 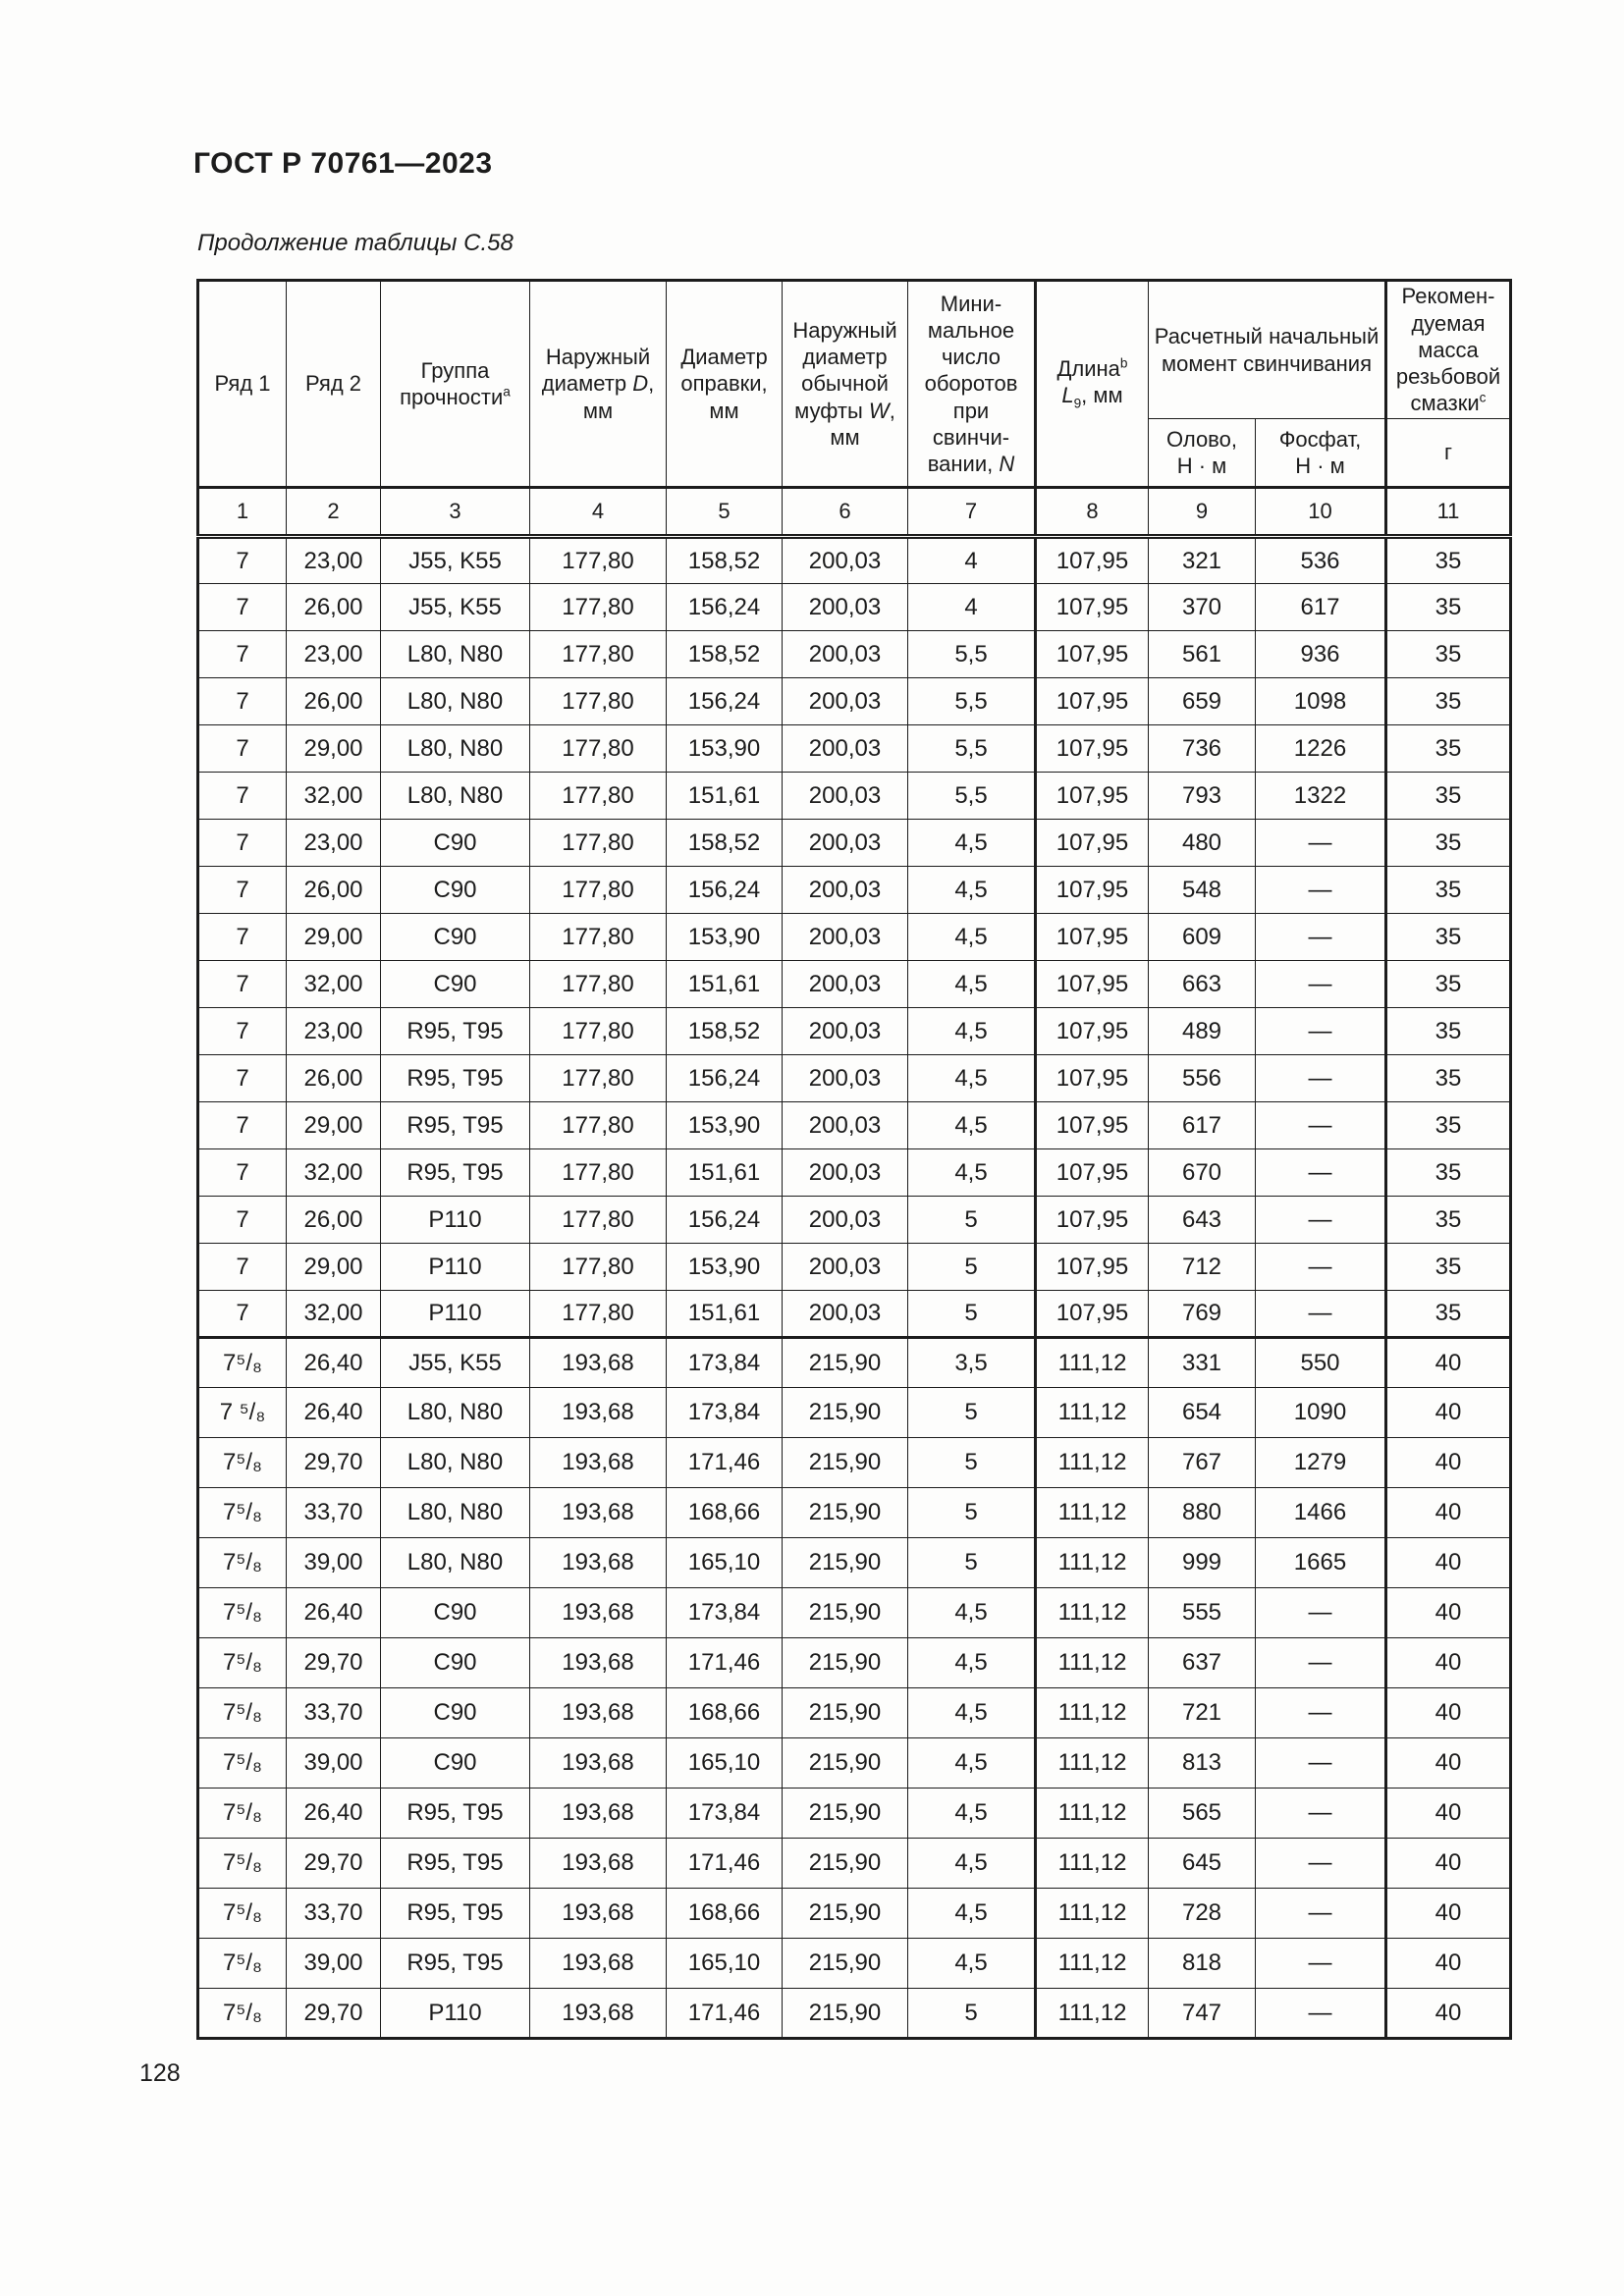 I want to click on table-cell: 721, so click(x=1202, y=1712).